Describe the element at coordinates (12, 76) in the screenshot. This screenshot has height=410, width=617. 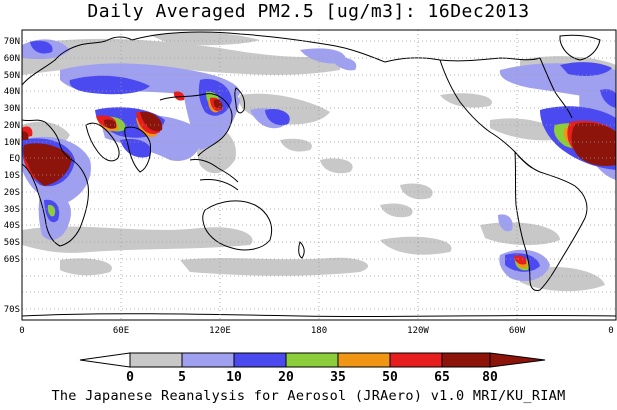
I see `lat-label: 50N` at that location.